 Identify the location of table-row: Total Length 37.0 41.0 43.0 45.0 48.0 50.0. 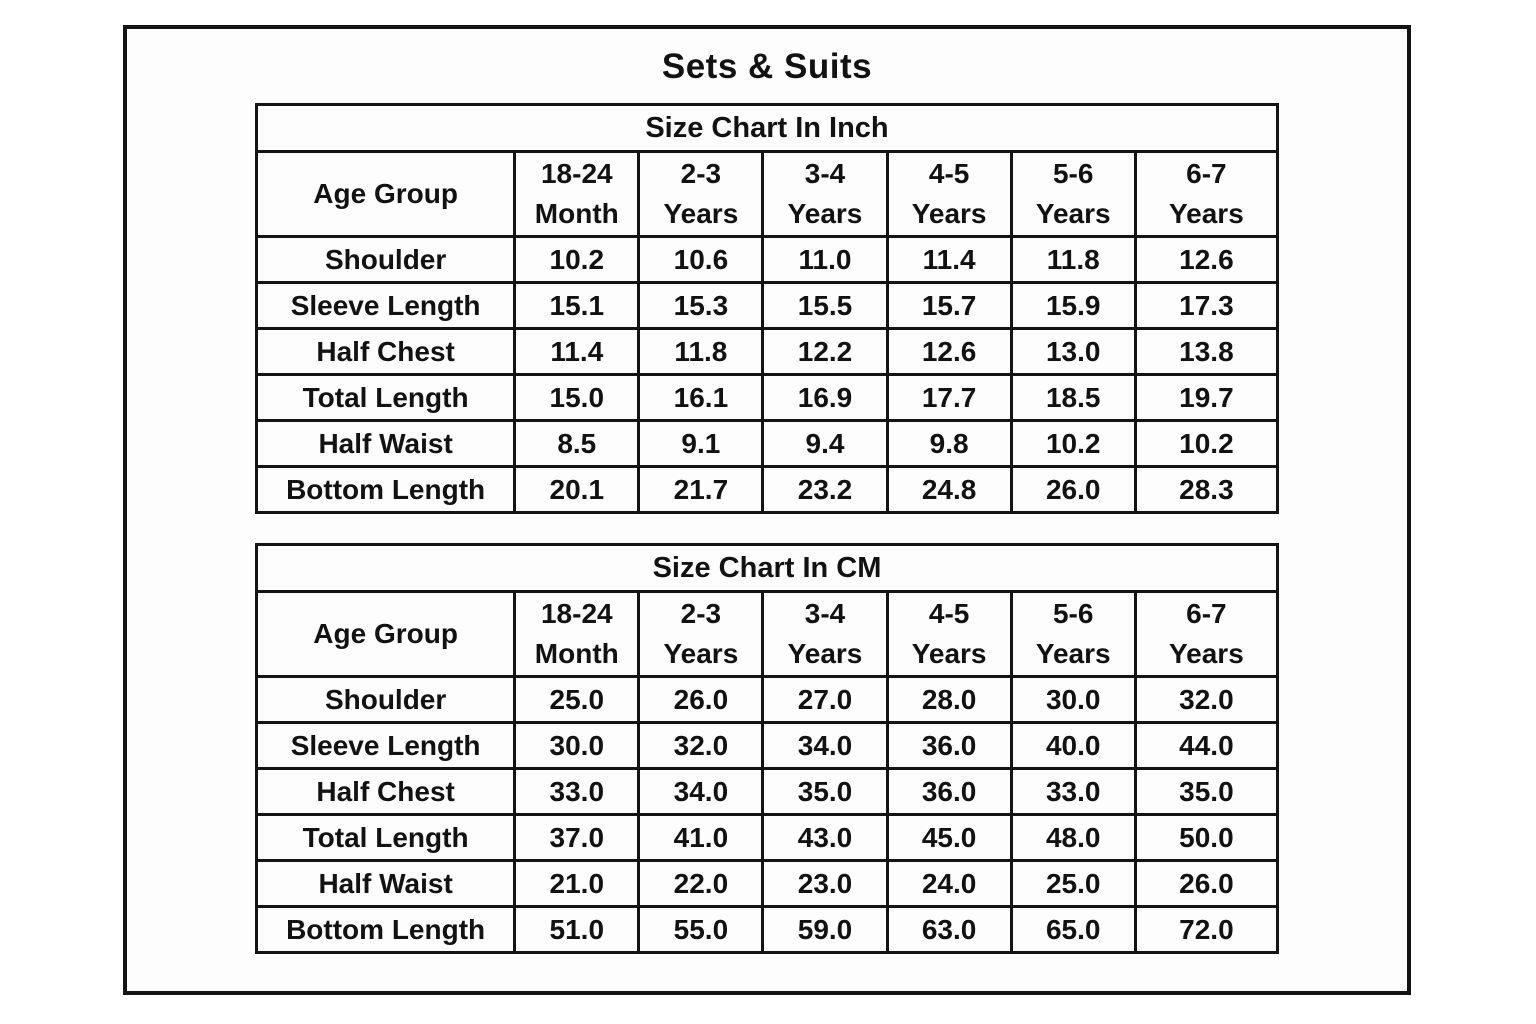
(767, 837).